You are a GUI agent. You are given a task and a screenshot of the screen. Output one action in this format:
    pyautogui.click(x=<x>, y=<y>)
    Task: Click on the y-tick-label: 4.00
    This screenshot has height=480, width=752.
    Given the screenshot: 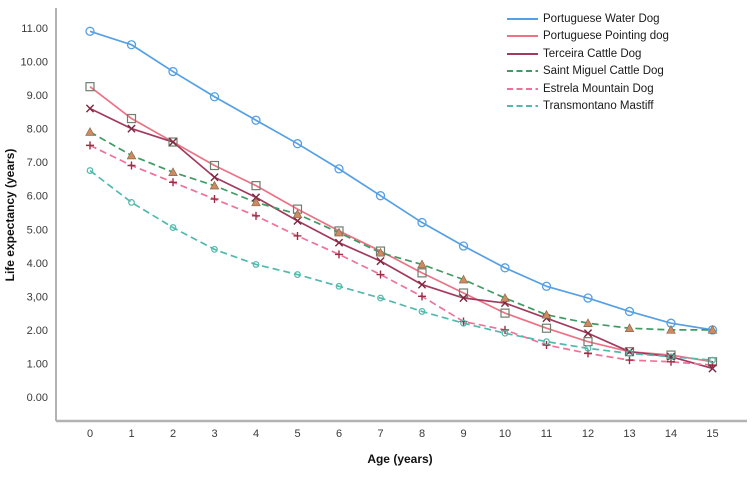 What is the action you would take?
    pyautogui.click(x=37, y=264)
    